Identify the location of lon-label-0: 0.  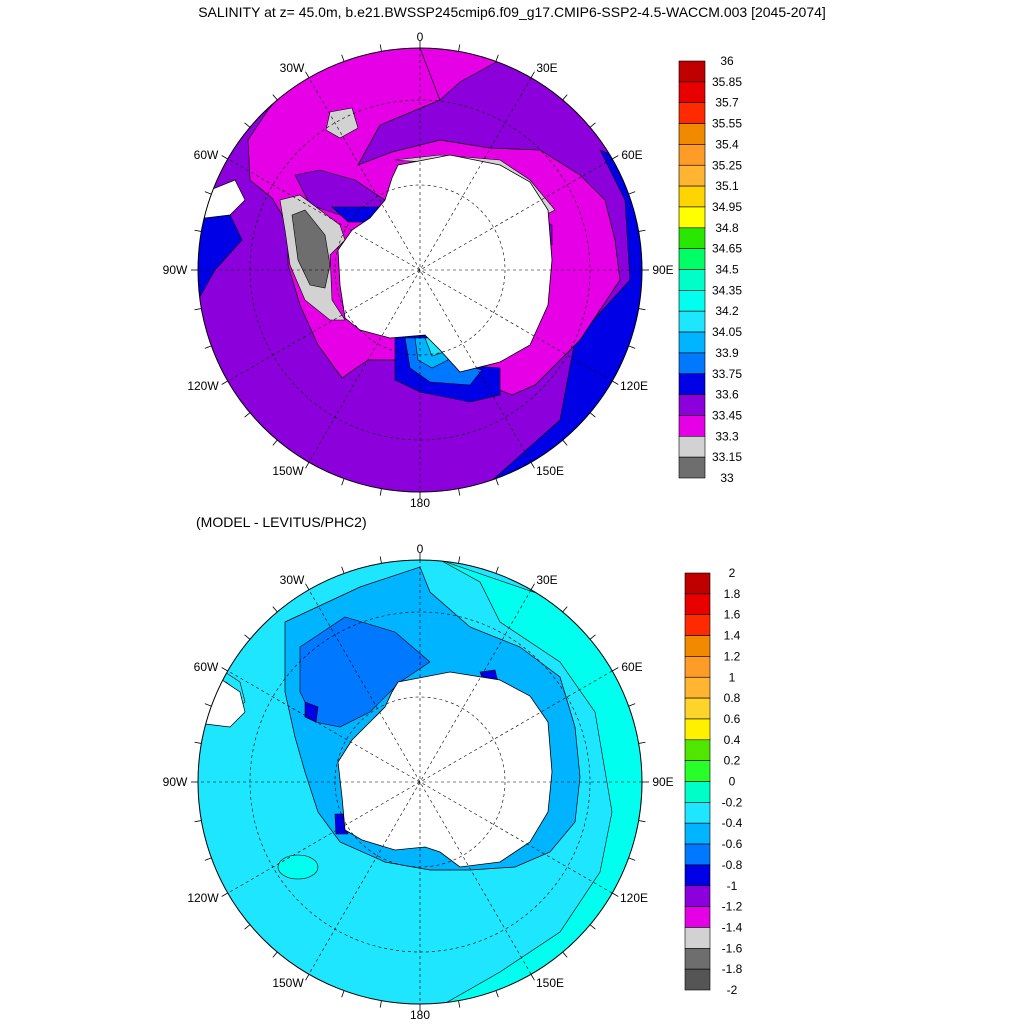
(420, 37).